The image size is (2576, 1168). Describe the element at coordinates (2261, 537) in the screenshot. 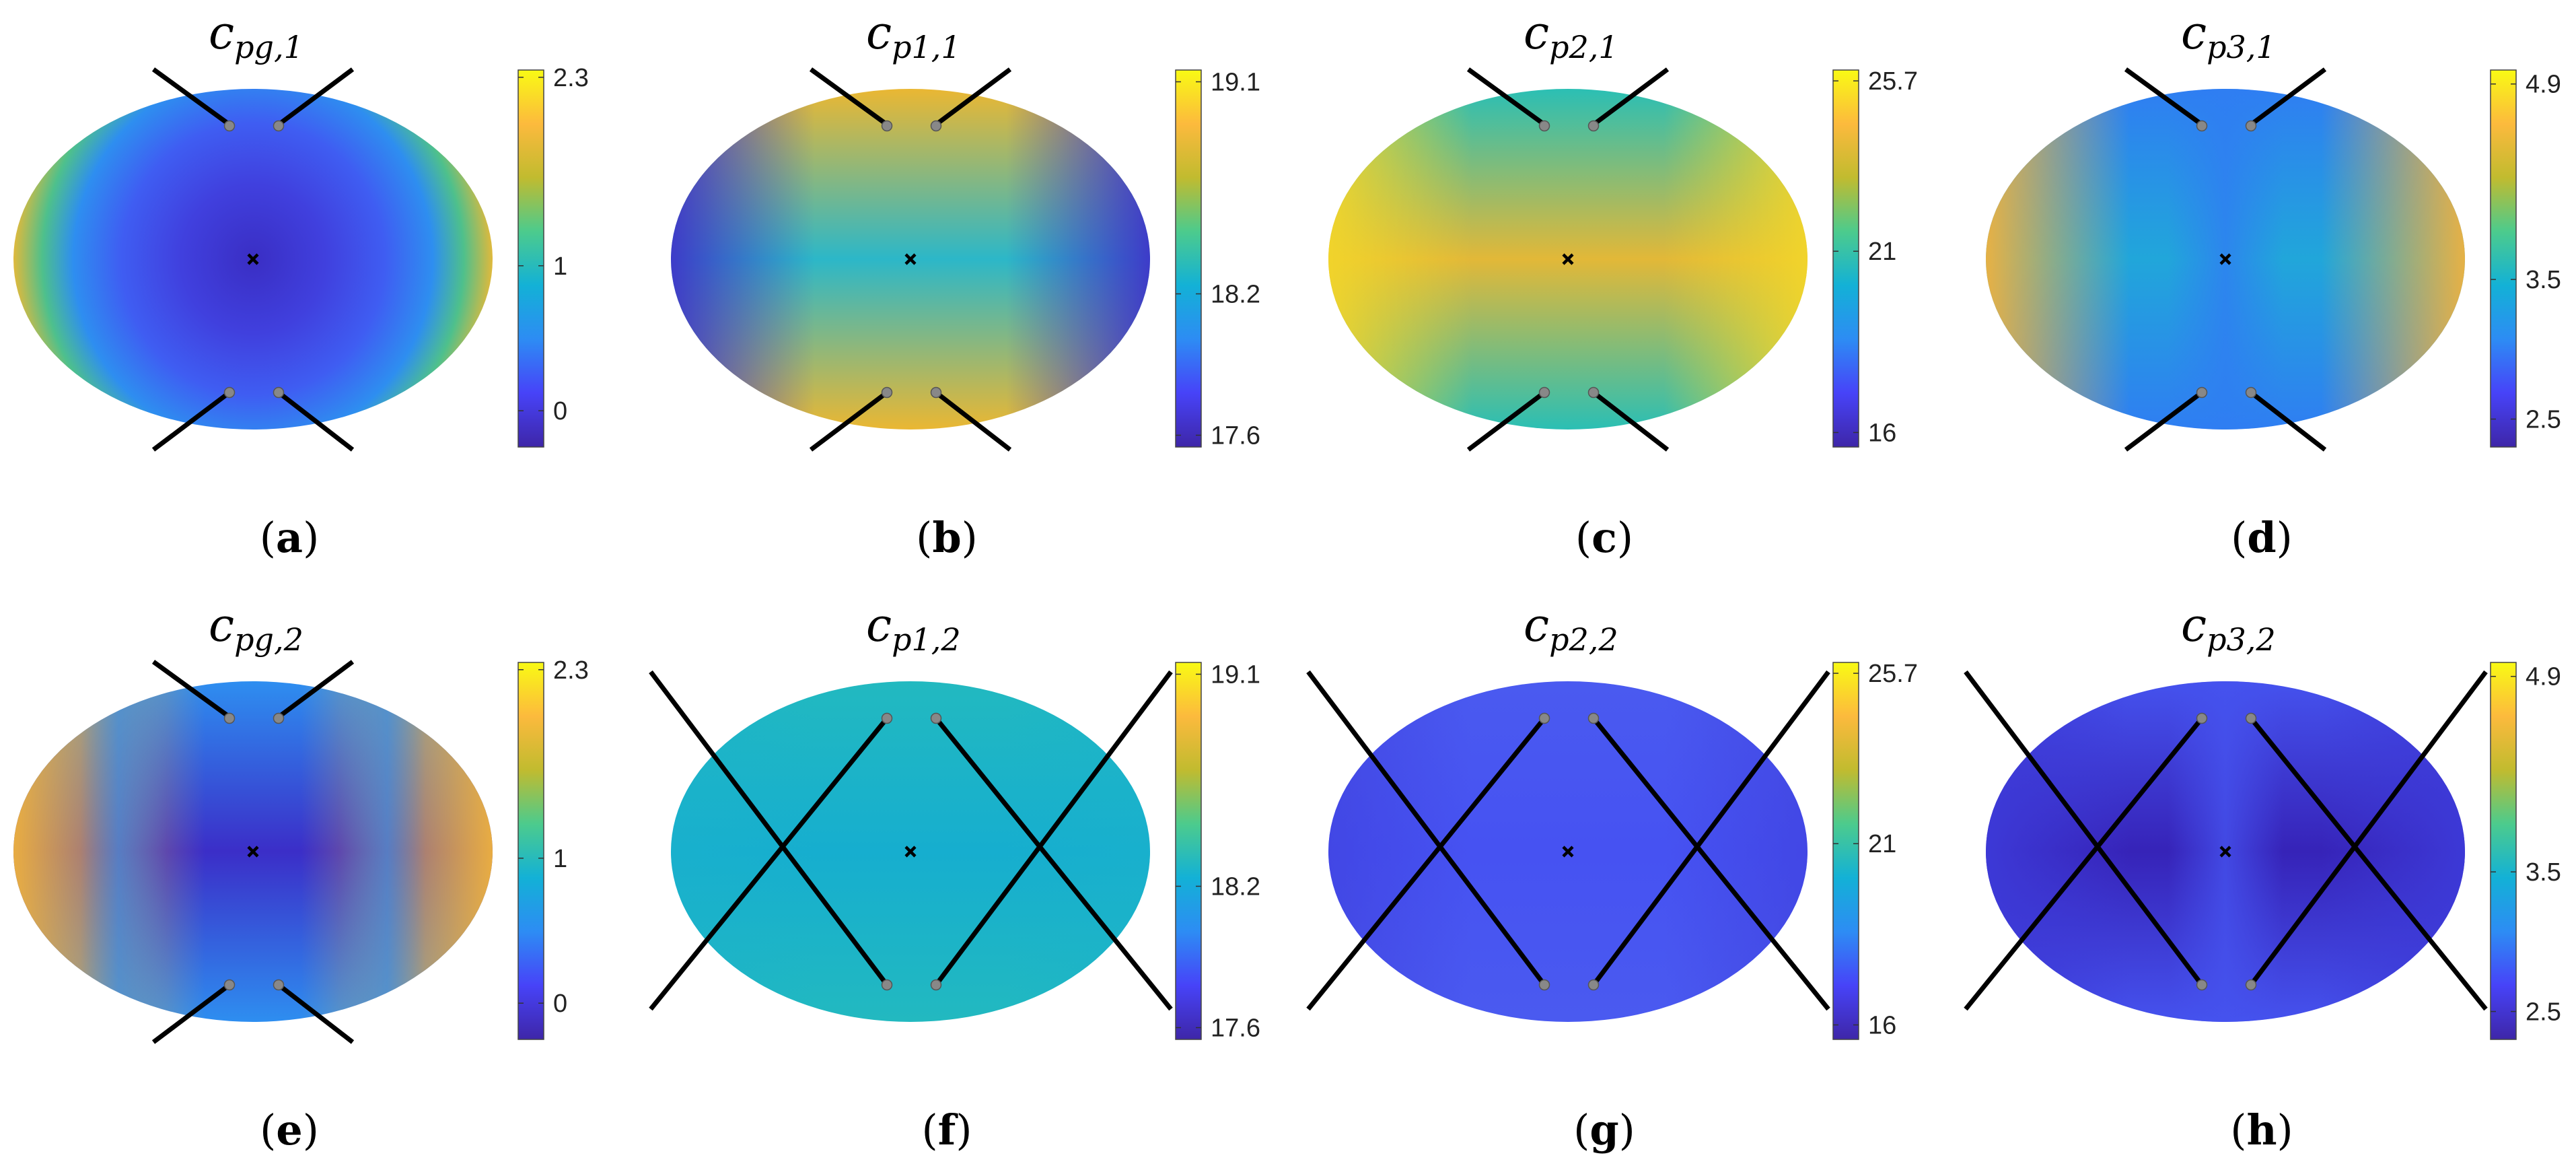

I see `panel-caption-letter: d` at that location.